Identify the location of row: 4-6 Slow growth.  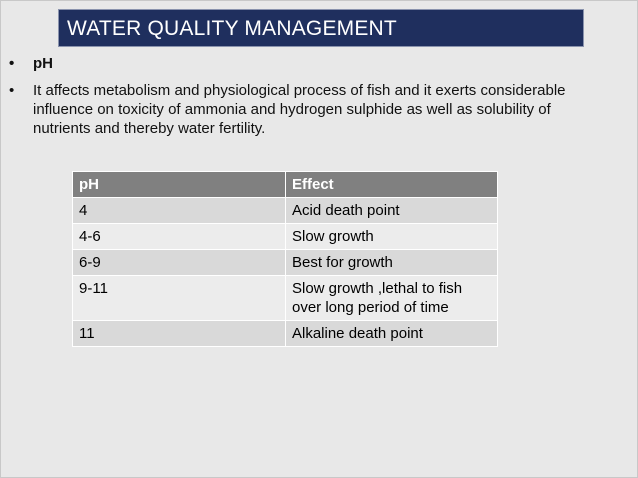
(285, 236).